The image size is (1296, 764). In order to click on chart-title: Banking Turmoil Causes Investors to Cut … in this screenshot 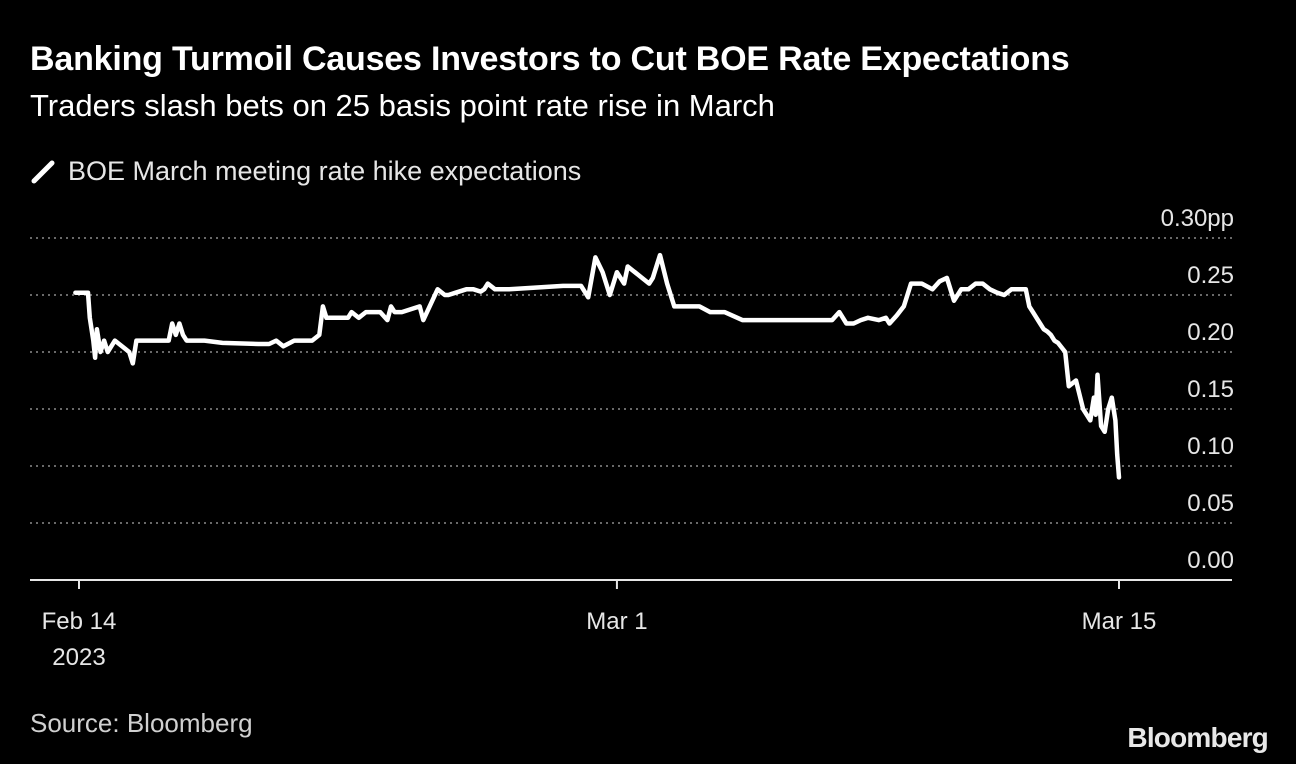, I will do `click(550, 59)`.